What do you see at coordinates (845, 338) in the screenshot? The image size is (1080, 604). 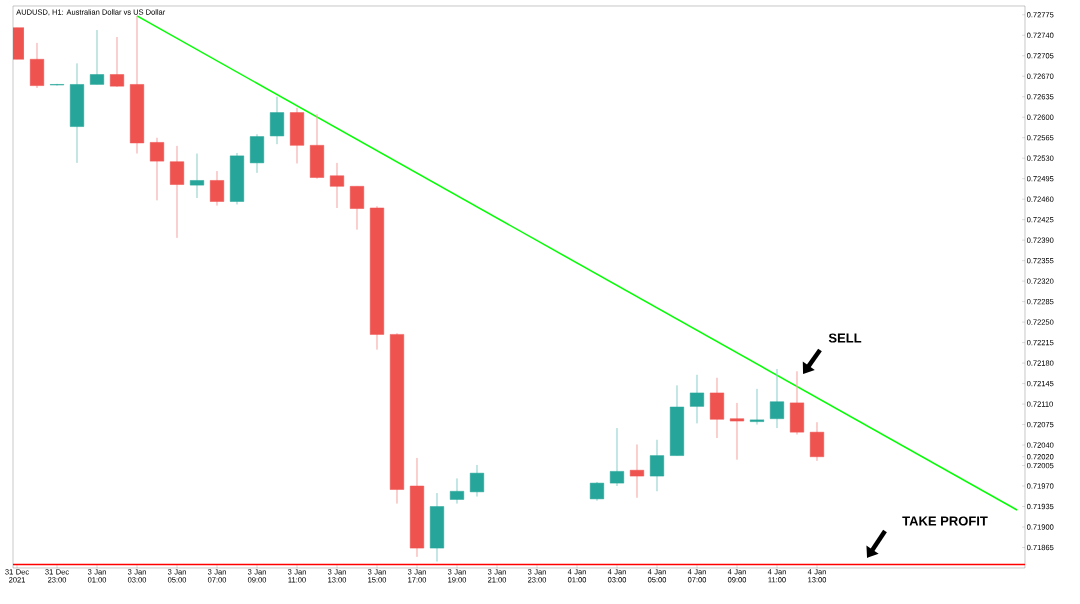 I see `annotation: SELL` at bounding box center [845, 338].